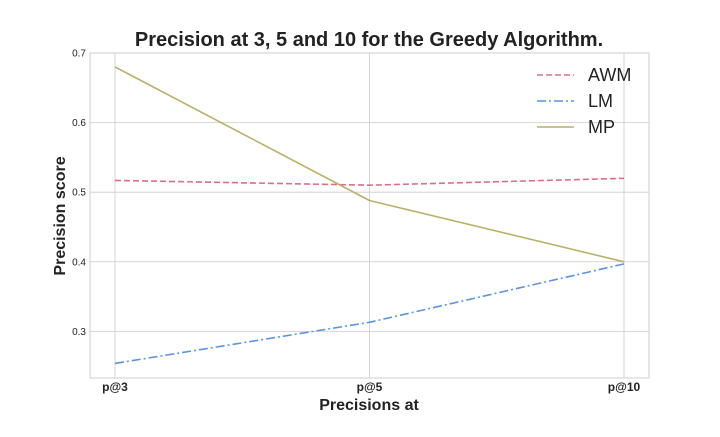 The image size is (720, 437). Describe the element at coordinates (609, 75) in the screenshot. I see `legend-label-awm: AWM` at that location.